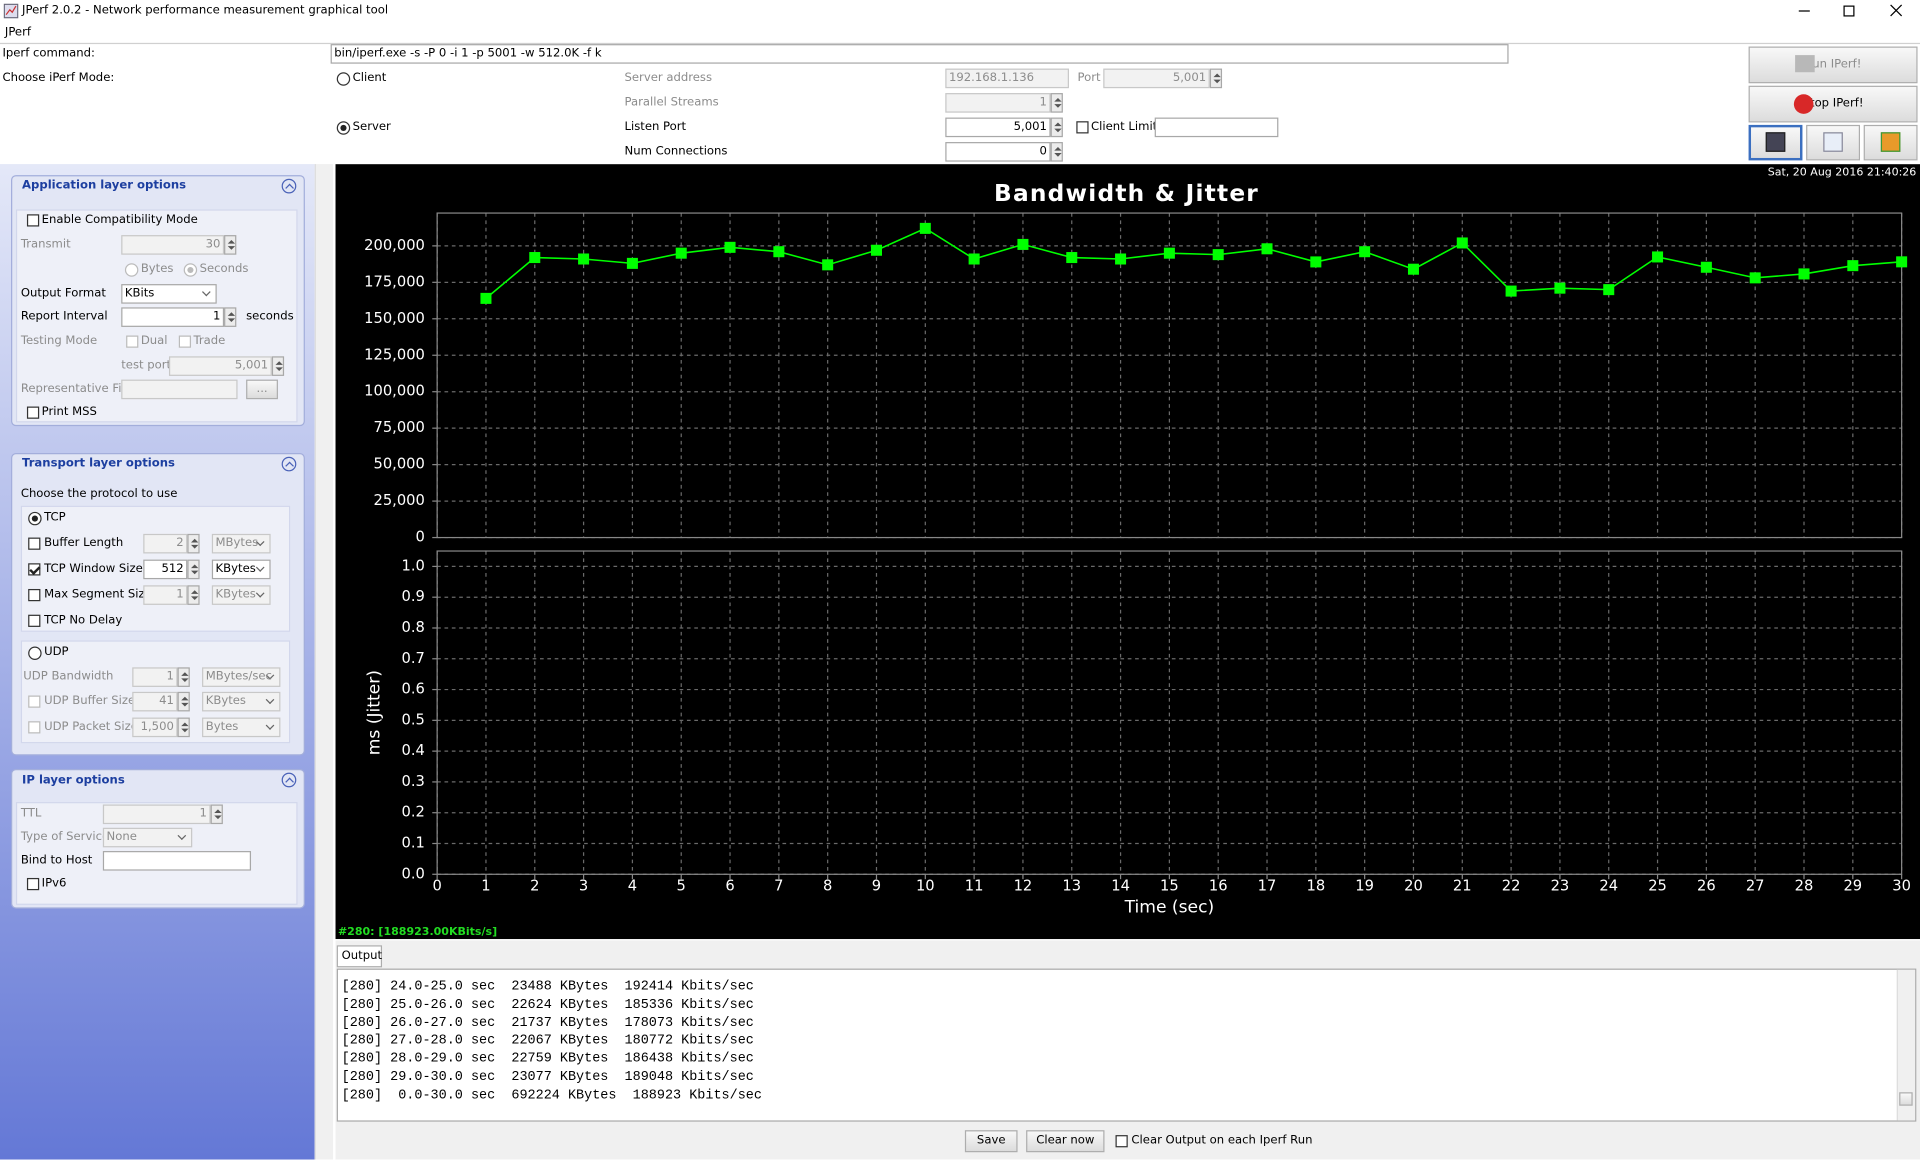 The height and width of the screenshot is (1160, 1920). I want to click on label: Bytes, so click(157, 269).